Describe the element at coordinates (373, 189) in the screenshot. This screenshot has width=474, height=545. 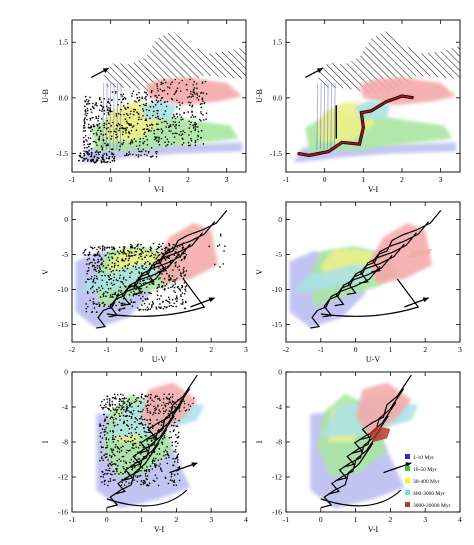
I see `x-axis-label: V-I` at that location.